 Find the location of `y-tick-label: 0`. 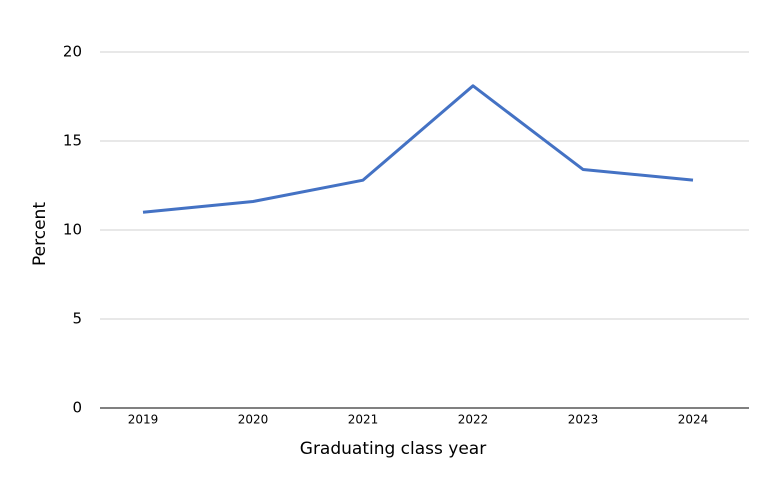

y-tick-label: 0 is located at coordinates (77, 408).